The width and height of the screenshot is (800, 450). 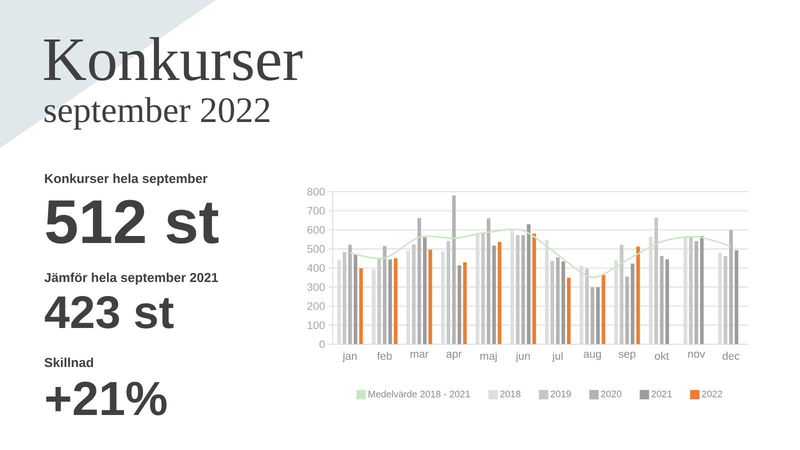 I want to click on x-tick-label: maj, so click(x=488, y=357).